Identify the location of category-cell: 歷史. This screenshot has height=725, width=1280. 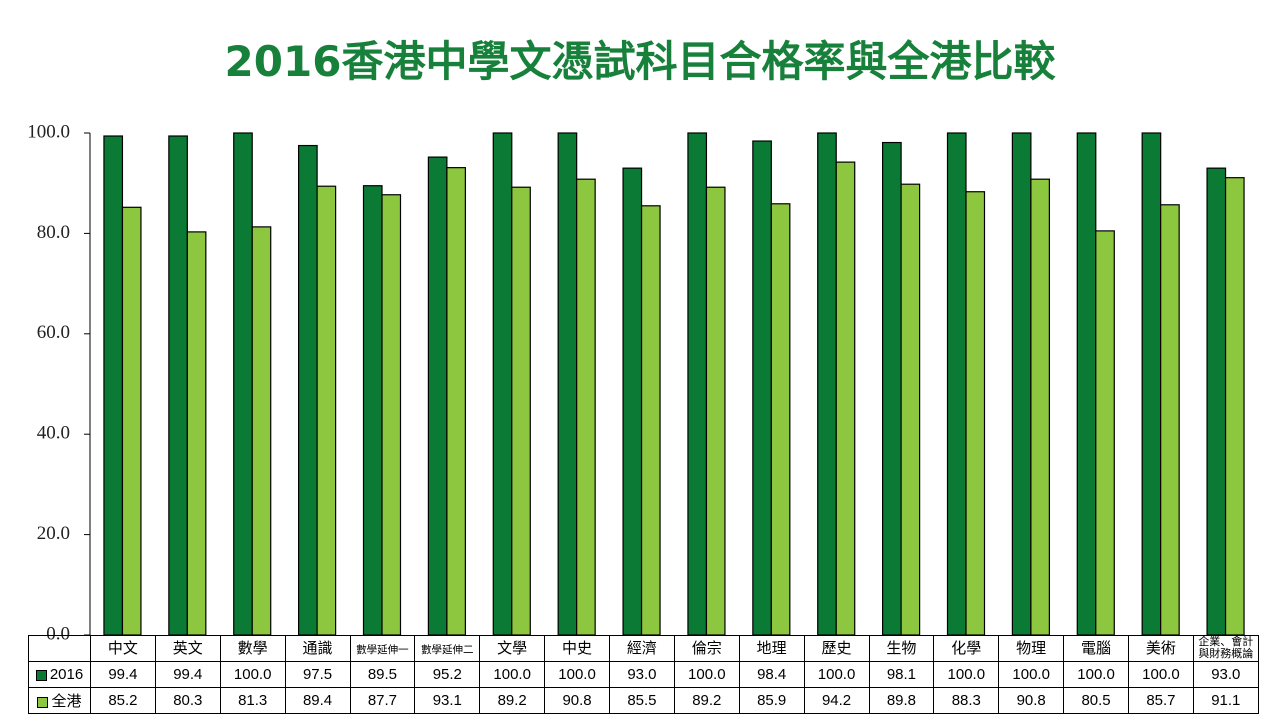
(836, 648).